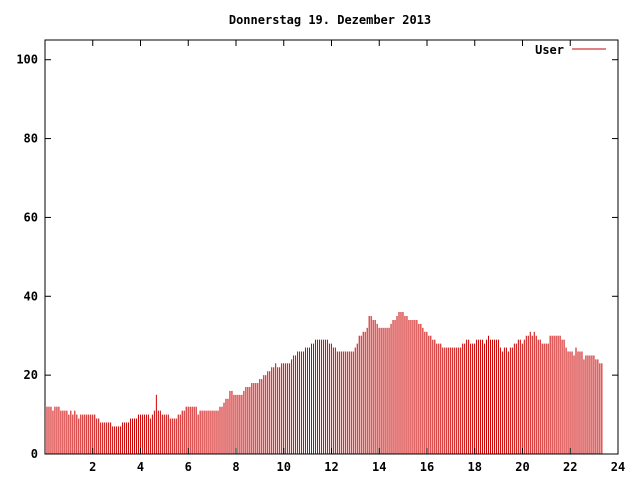 The width and height of the screenshot is (640, 480). I want to click on x-tick-label: 22, so click(570, 467).